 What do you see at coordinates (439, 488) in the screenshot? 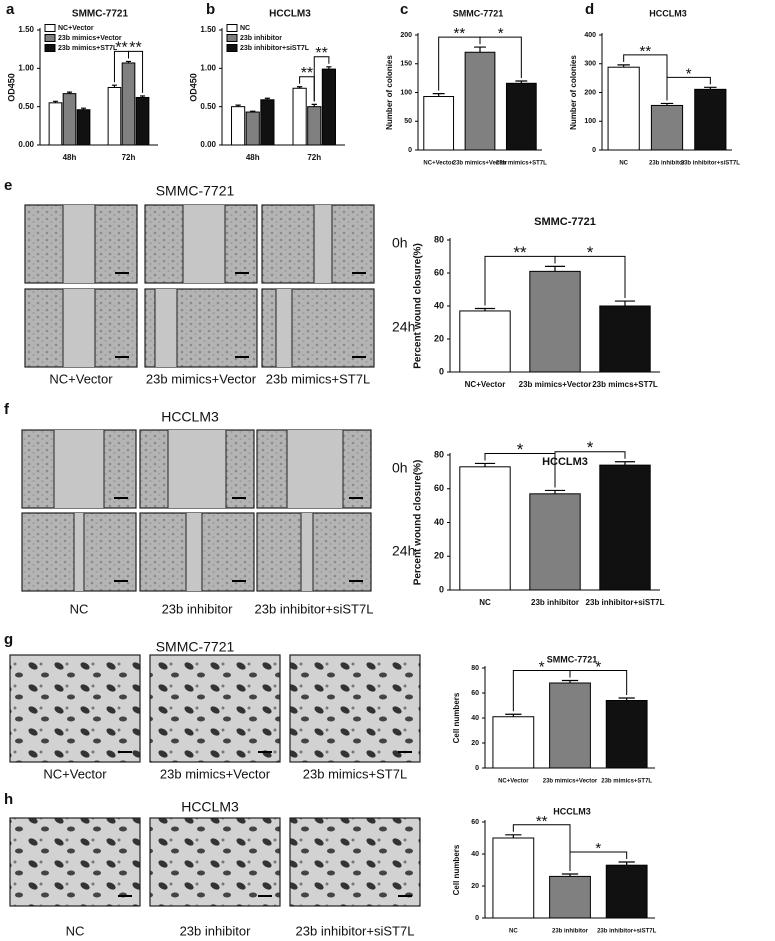
I see `y-tick-label: 60` at bounding box center [439, 488].